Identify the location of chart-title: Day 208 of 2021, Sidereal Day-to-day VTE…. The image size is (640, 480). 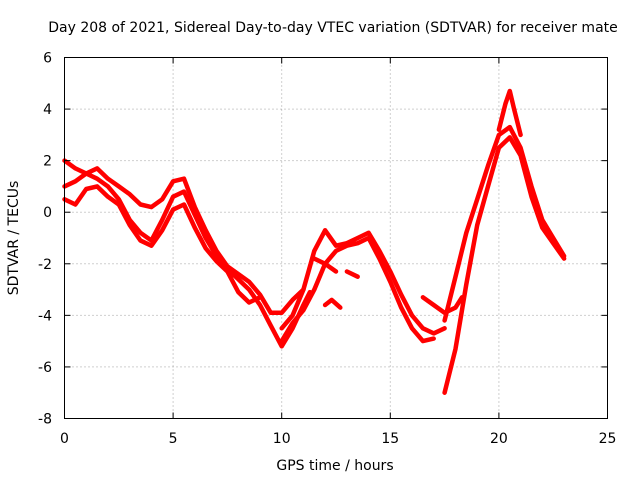
(333, 28).